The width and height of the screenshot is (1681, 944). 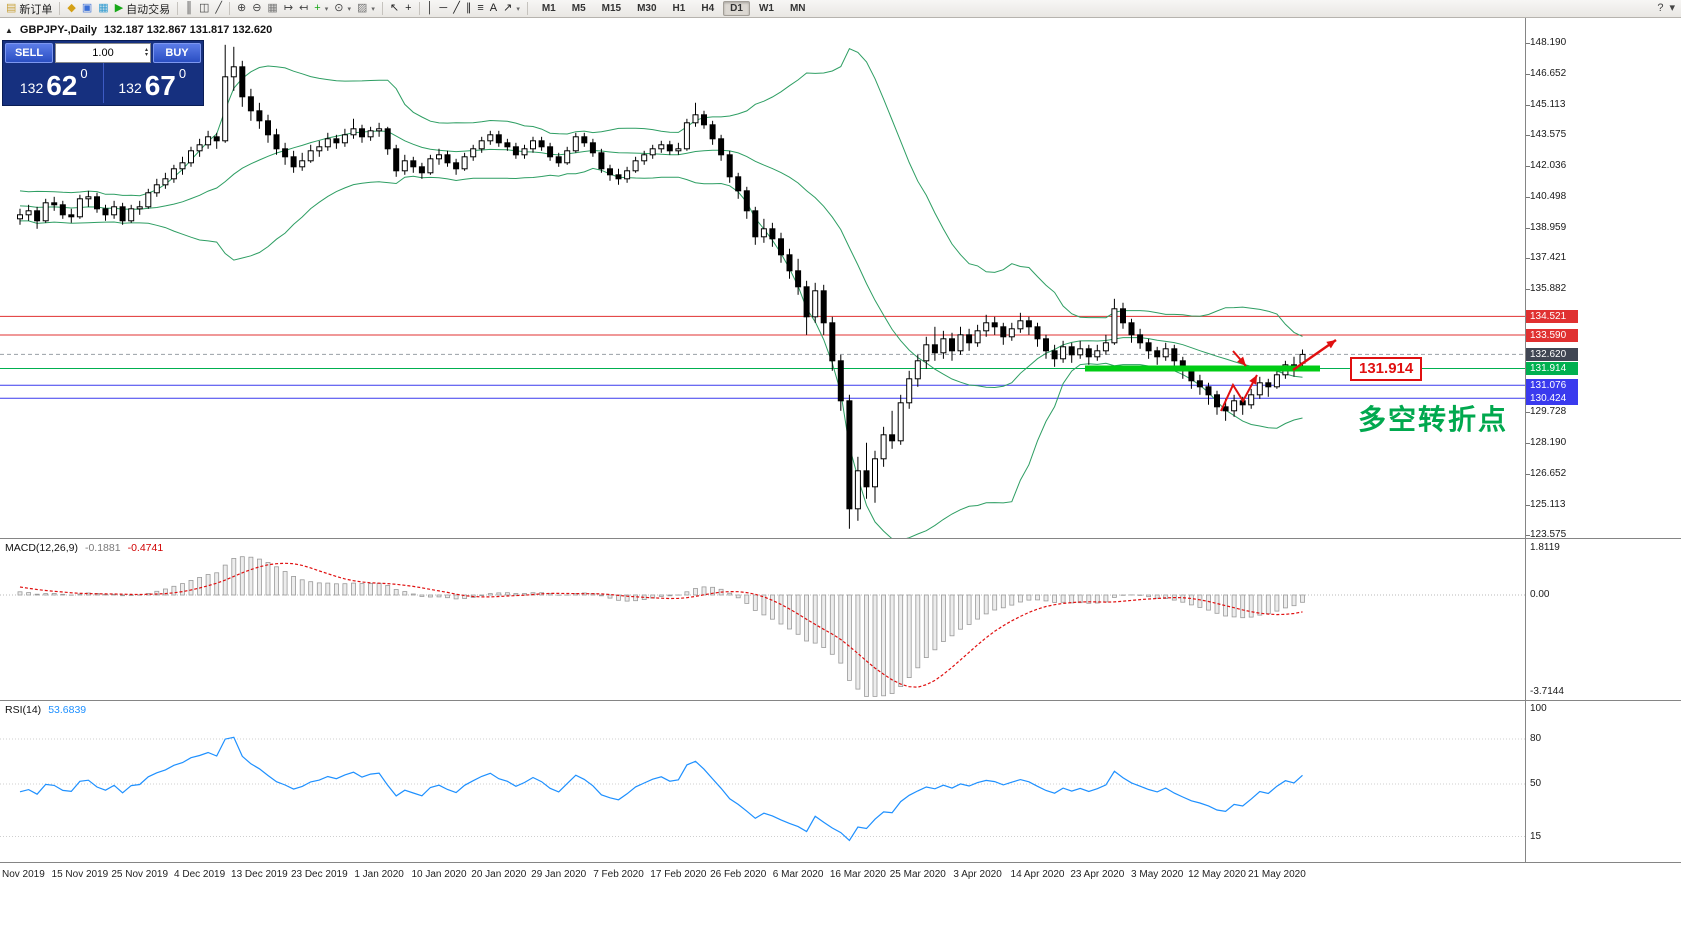 What do you see at coordinates (679, 8) in the screenshot?
I see `timeframe-button-h1: H1` at bounding box center [679, 8].